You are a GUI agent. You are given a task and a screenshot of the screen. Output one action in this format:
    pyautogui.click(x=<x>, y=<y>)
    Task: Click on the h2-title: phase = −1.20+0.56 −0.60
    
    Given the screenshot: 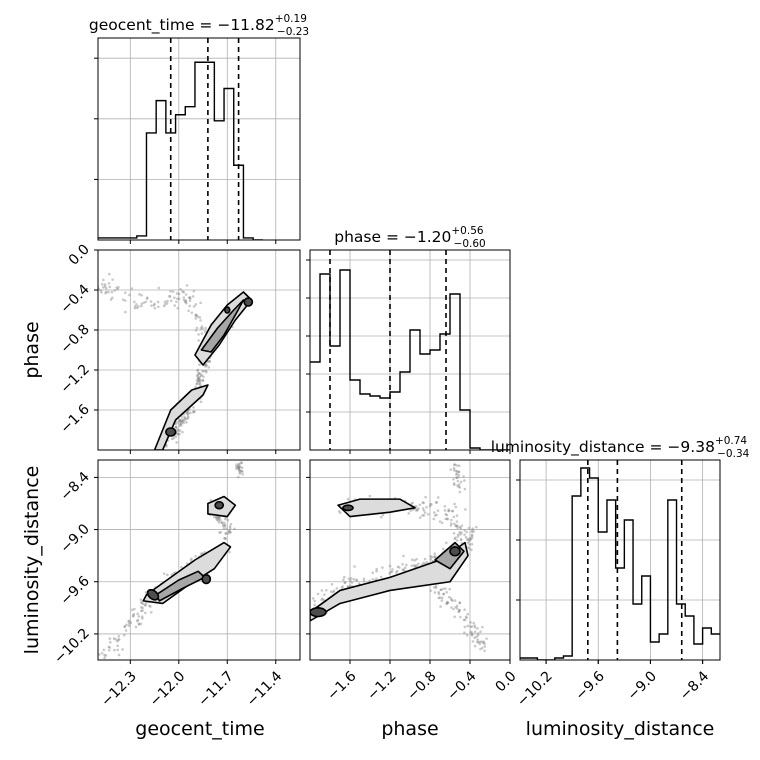 What is the action you would take?
    pyautogui.click(x=410, y=237)
    